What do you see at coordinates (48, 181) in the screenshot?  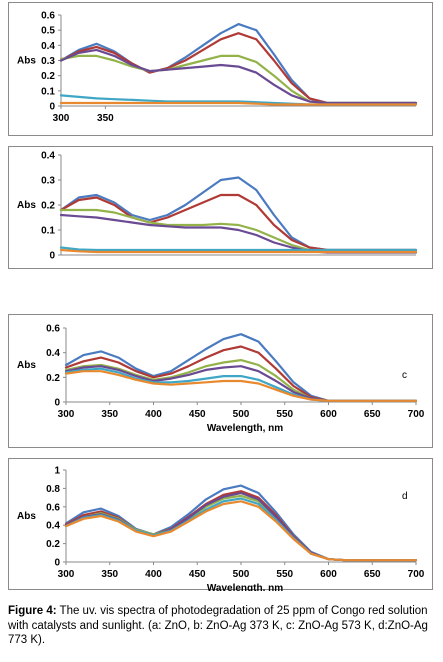 I see `y-tick-label-b: 0.3` at bounding box center [48, 181].